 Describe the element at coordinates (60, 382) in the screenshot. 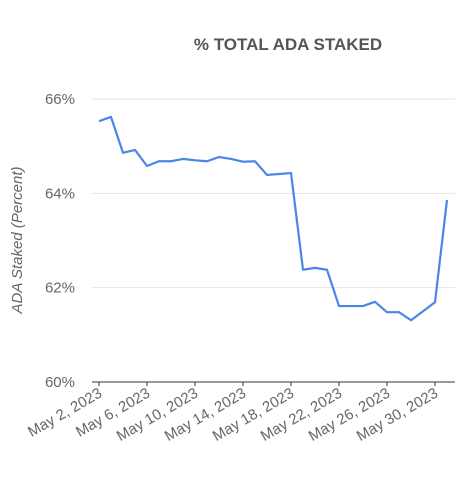

I see `y-tick-label: 60%` at that location.